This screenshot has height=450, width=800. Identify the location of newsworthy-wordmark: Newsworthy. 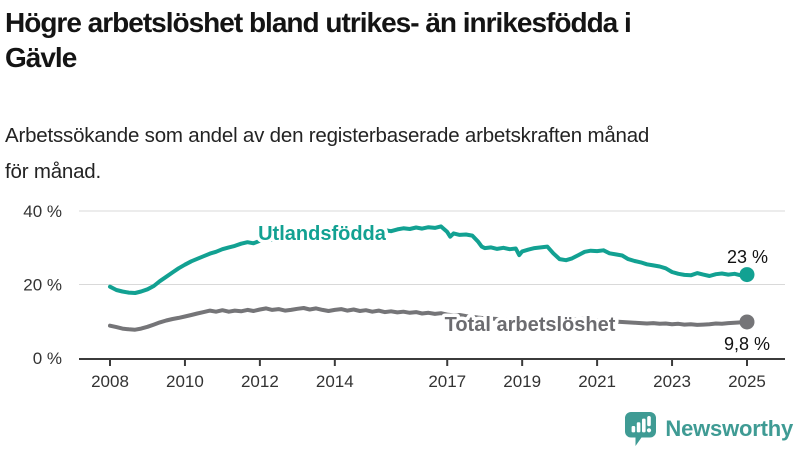
(729, 428).